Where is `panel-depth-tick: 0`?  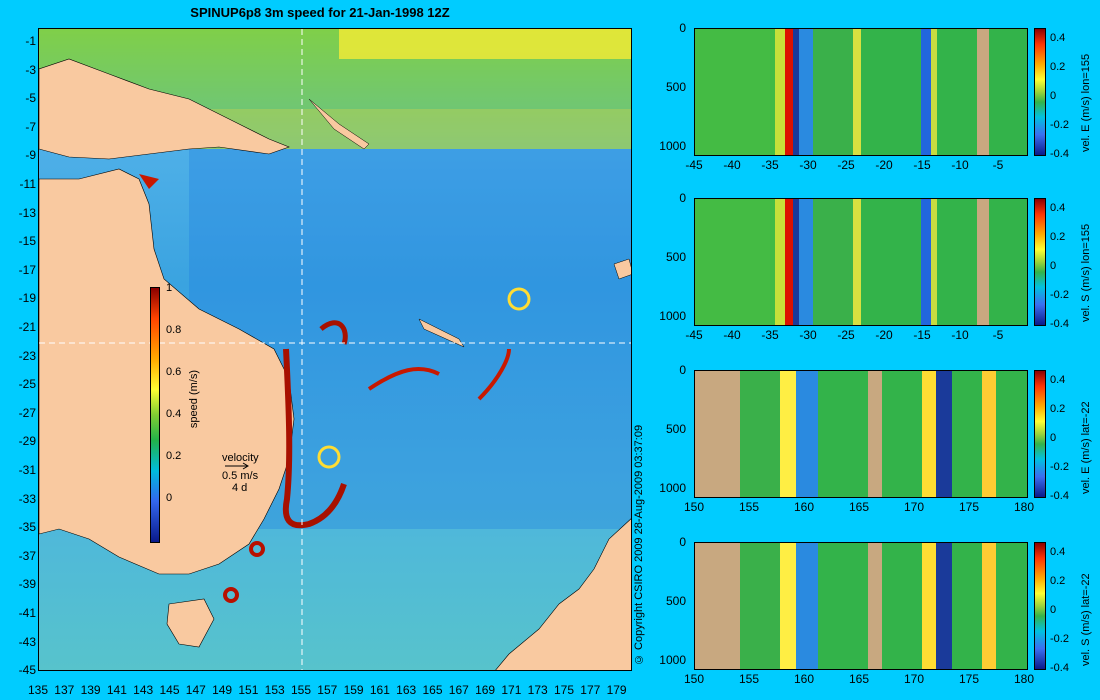
panel-depth-tick: 0 is located at coordinates (682, 198).